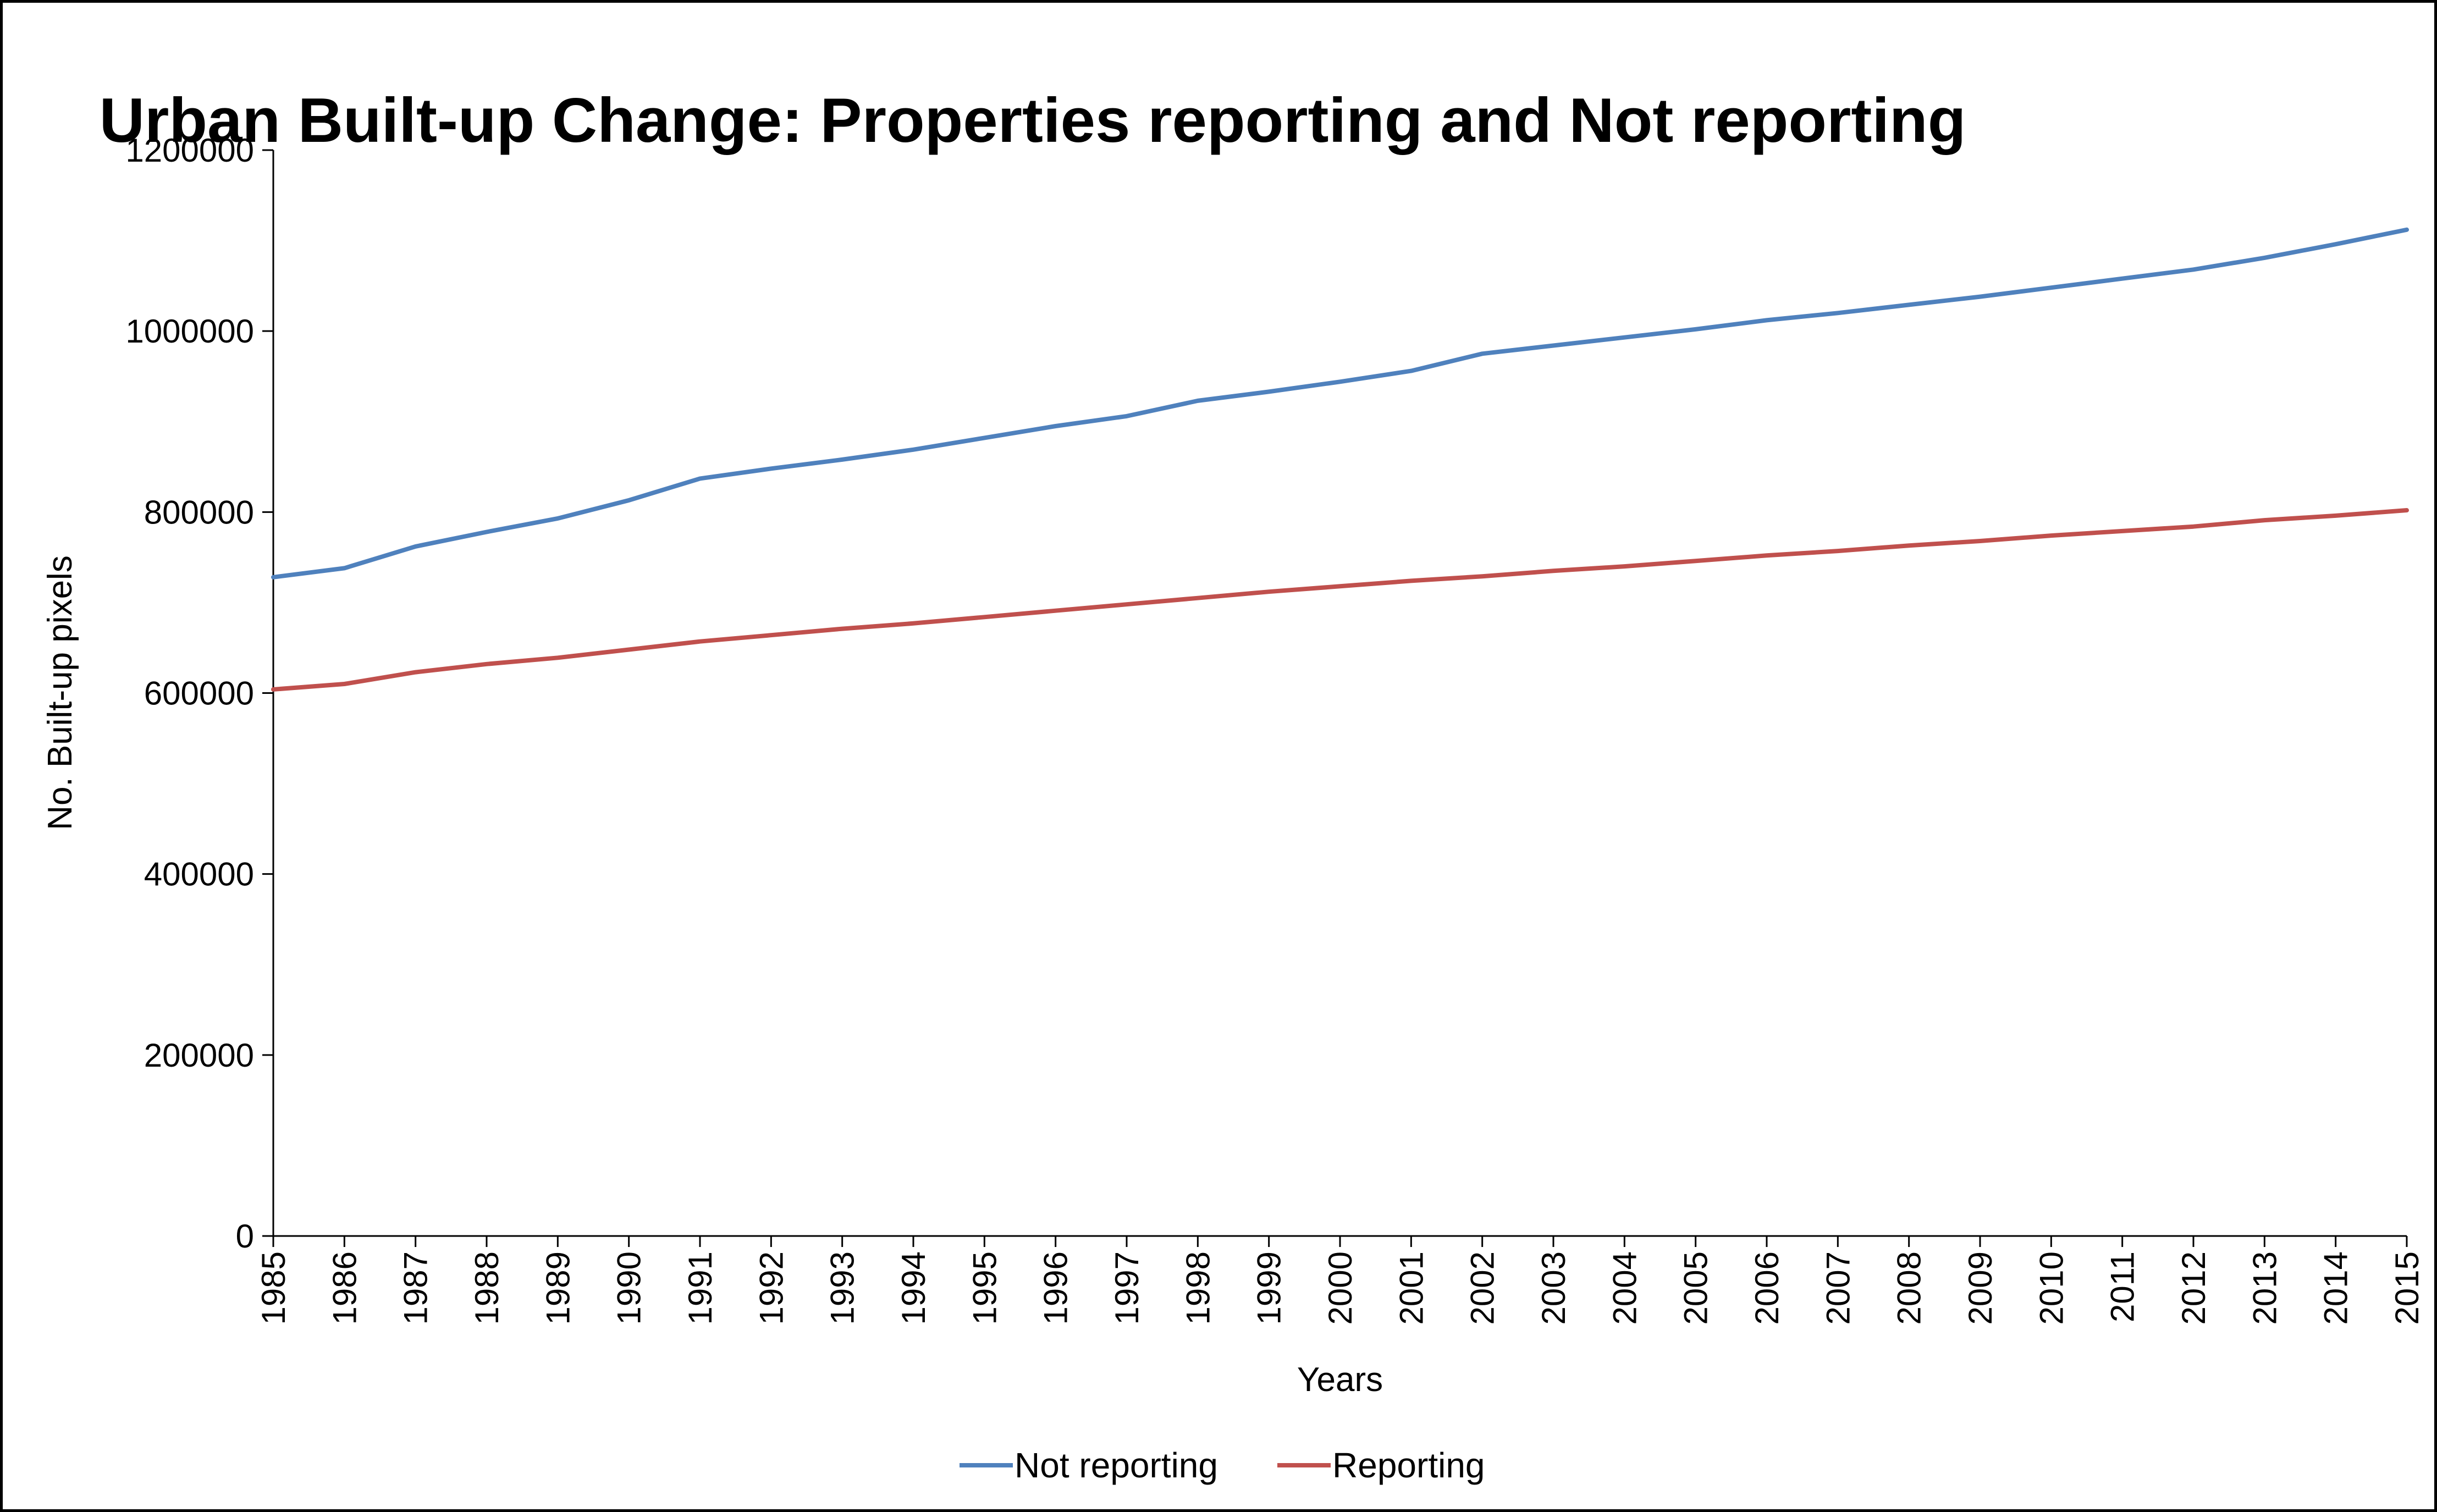 Image resolution: width=2437 pixels, height=1512 pixels. I want to click on x-tick-label: 2000, so click(1340, 1288).